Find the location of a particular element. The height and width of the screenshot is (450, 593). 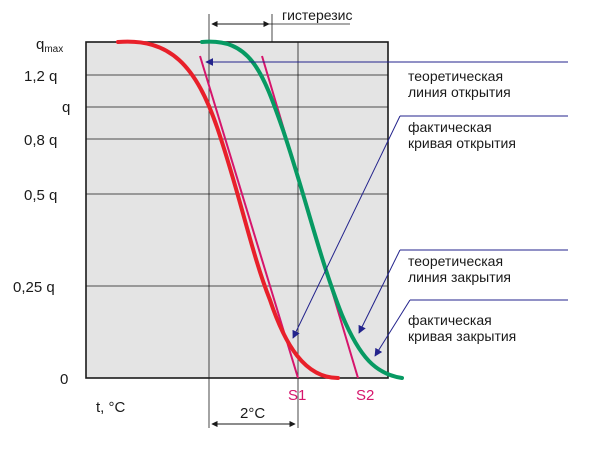

annotation-theoretical-closing: теоретическая линия закрытия is located at coordinates (459, 269).